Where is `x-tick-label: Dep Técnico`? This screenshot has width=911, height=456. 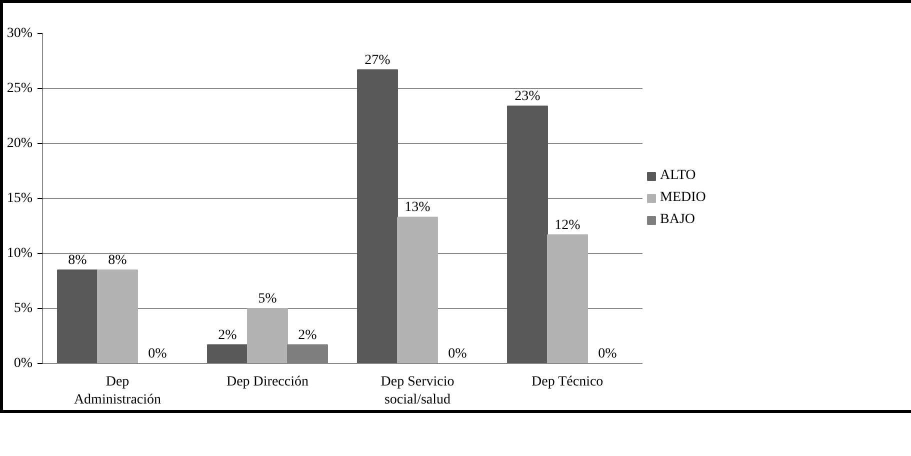 x-tick-label: Dep Técnico is located at coordinates (568, 382).